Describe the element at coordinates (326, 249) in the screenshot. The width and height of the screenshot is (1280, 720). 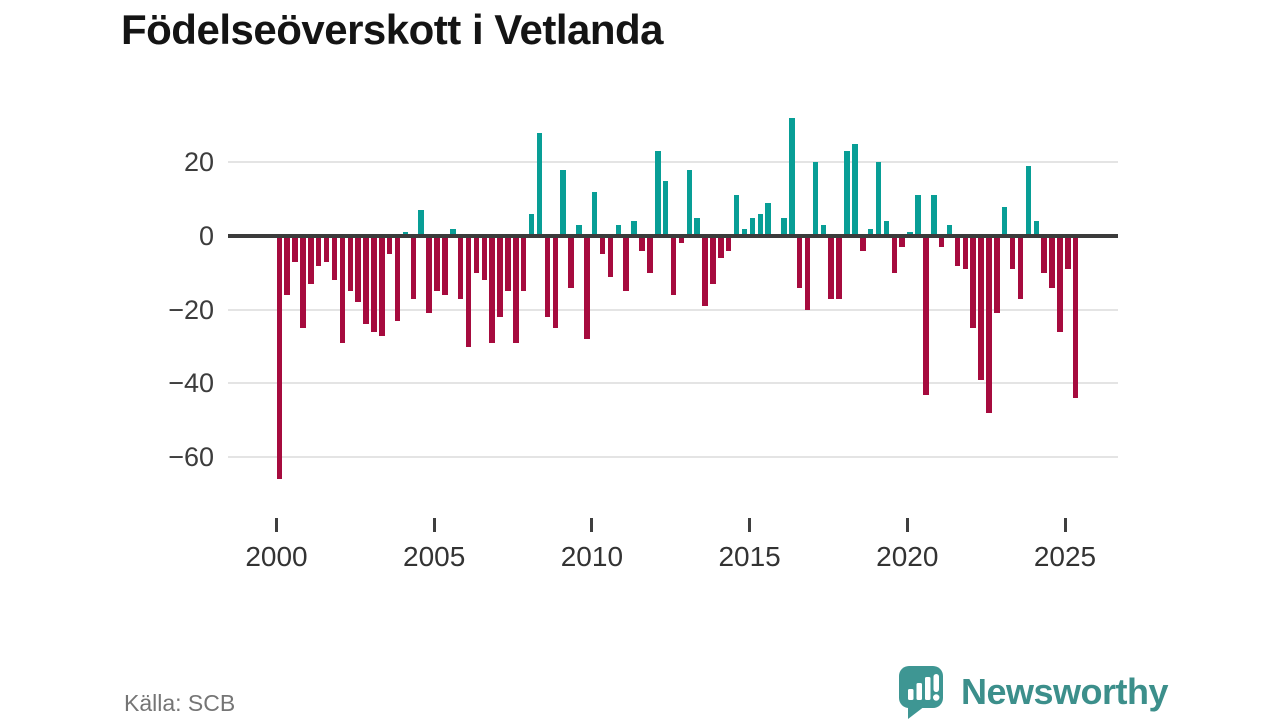
I see `bar-2001q3` at that location.